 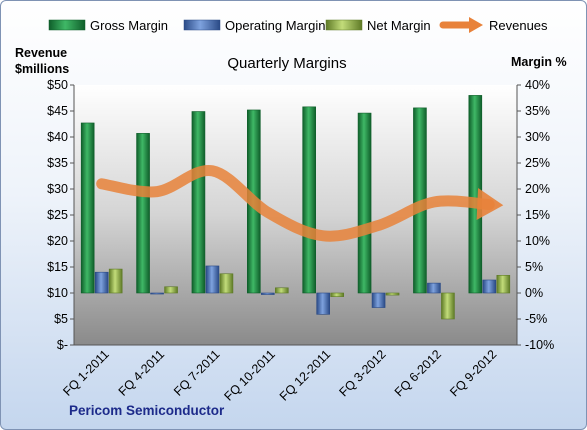 I want to click on x-tick-label: FQ 4-2011, so click(x=142, y=373).